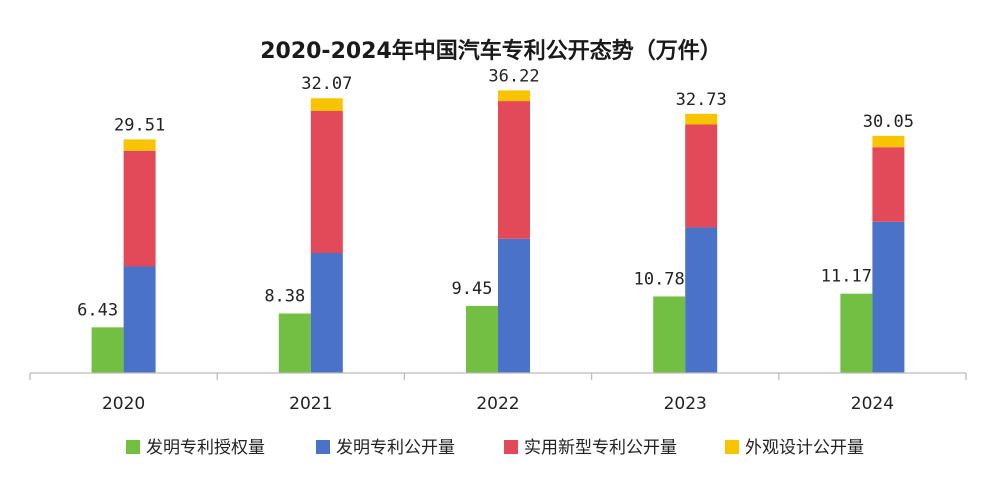  What do you see at coordinates (804, 448) in the screenshot?
I see `legend-label: 外观设计公开量` at bounding box center [804, 448].